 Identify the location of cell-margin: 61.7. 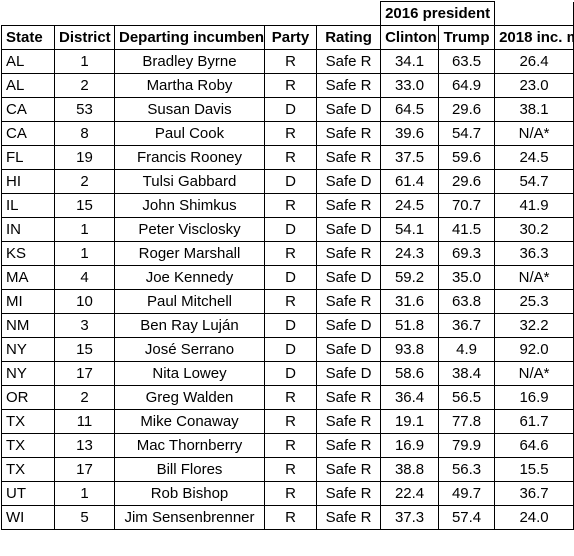
(534, 421).